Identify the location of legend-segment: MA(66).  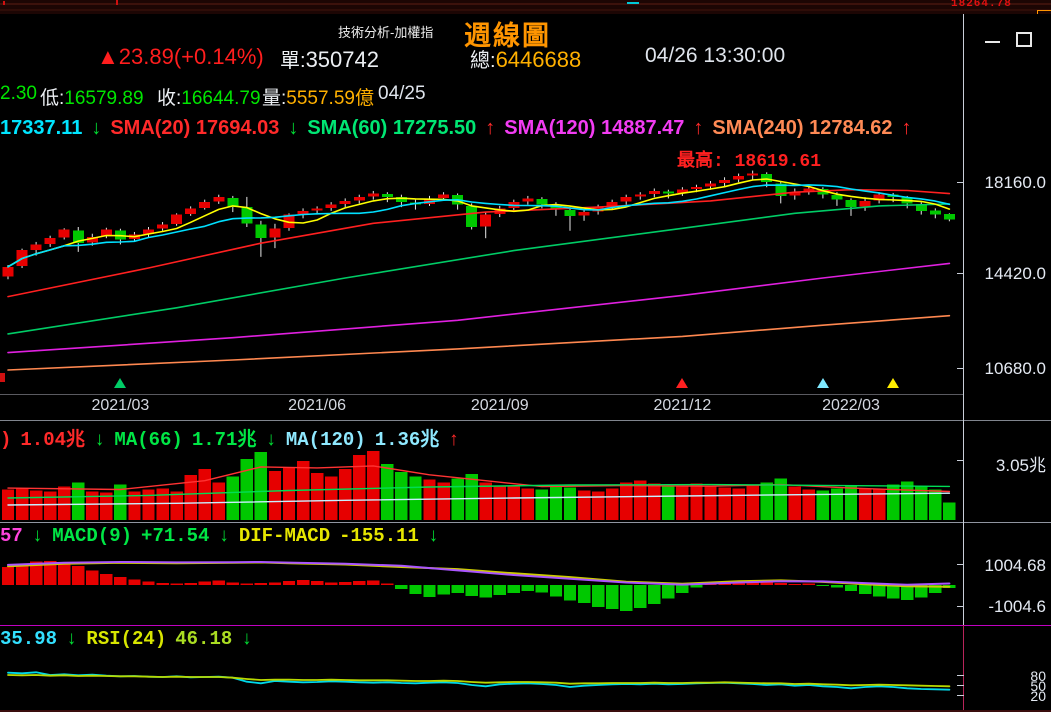
(148, 440).